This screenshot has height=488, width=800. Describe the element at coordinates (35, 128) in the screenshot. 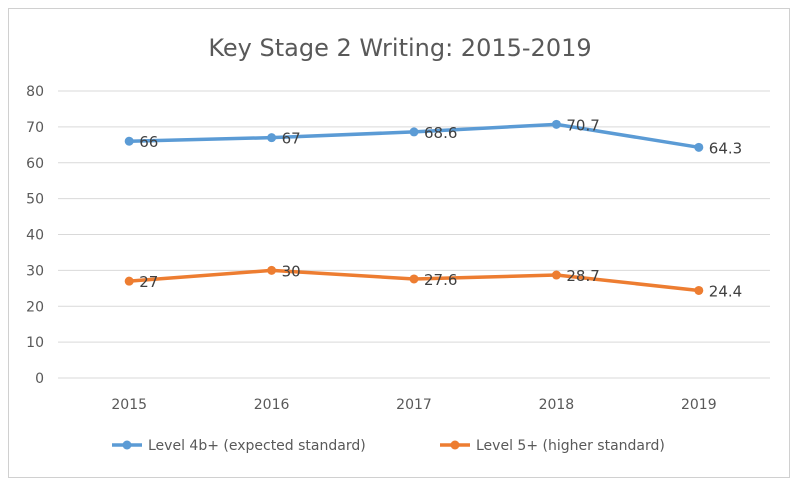

I see `y-tick-label: 70` at that location.